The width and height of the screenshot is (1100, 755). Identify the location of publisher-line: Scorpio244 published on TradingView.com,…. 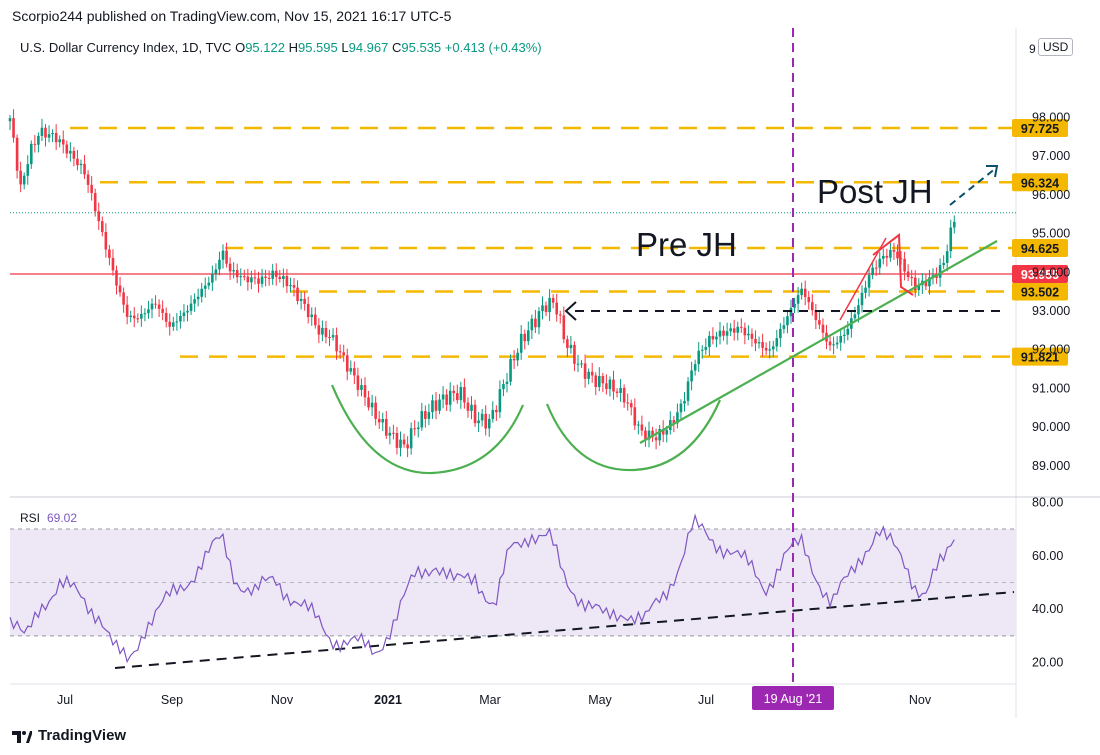
(232, 16).